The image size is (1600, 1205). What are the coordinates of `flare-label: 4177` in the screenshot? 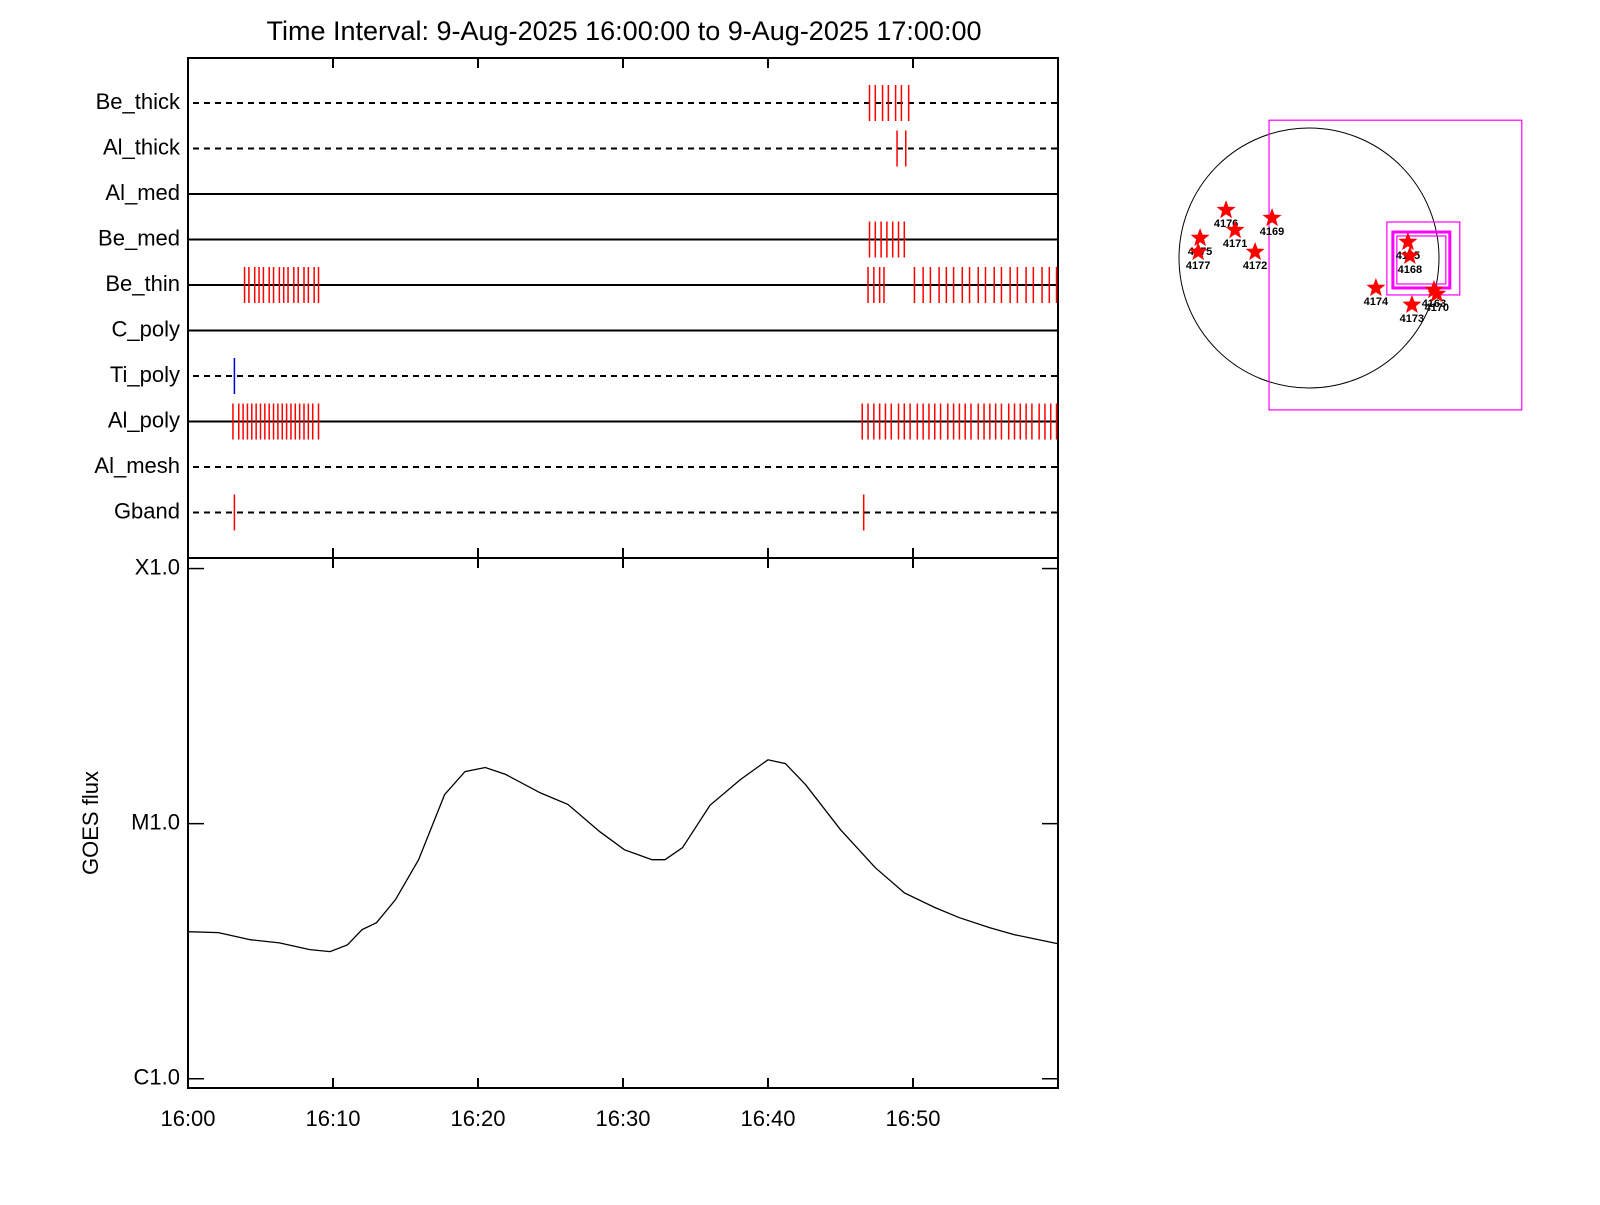 It's located at (1198, 266).